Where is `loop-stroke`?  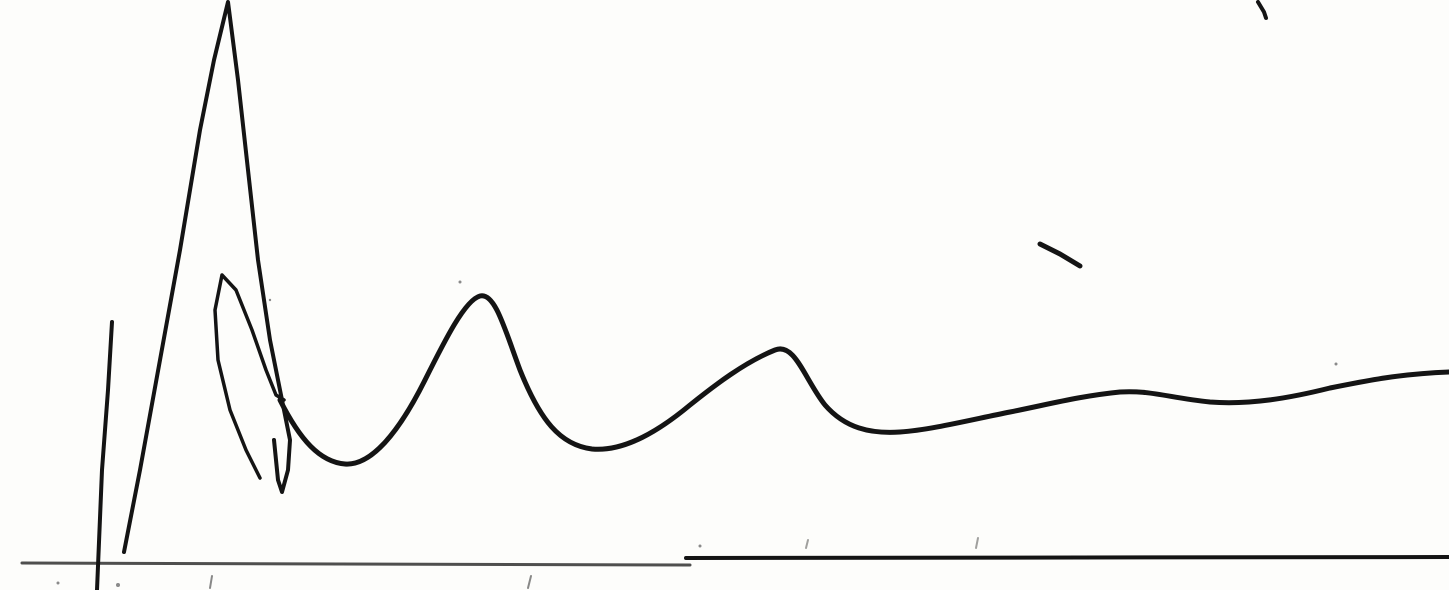
loop-stroke is located at coordinates (249, 376).